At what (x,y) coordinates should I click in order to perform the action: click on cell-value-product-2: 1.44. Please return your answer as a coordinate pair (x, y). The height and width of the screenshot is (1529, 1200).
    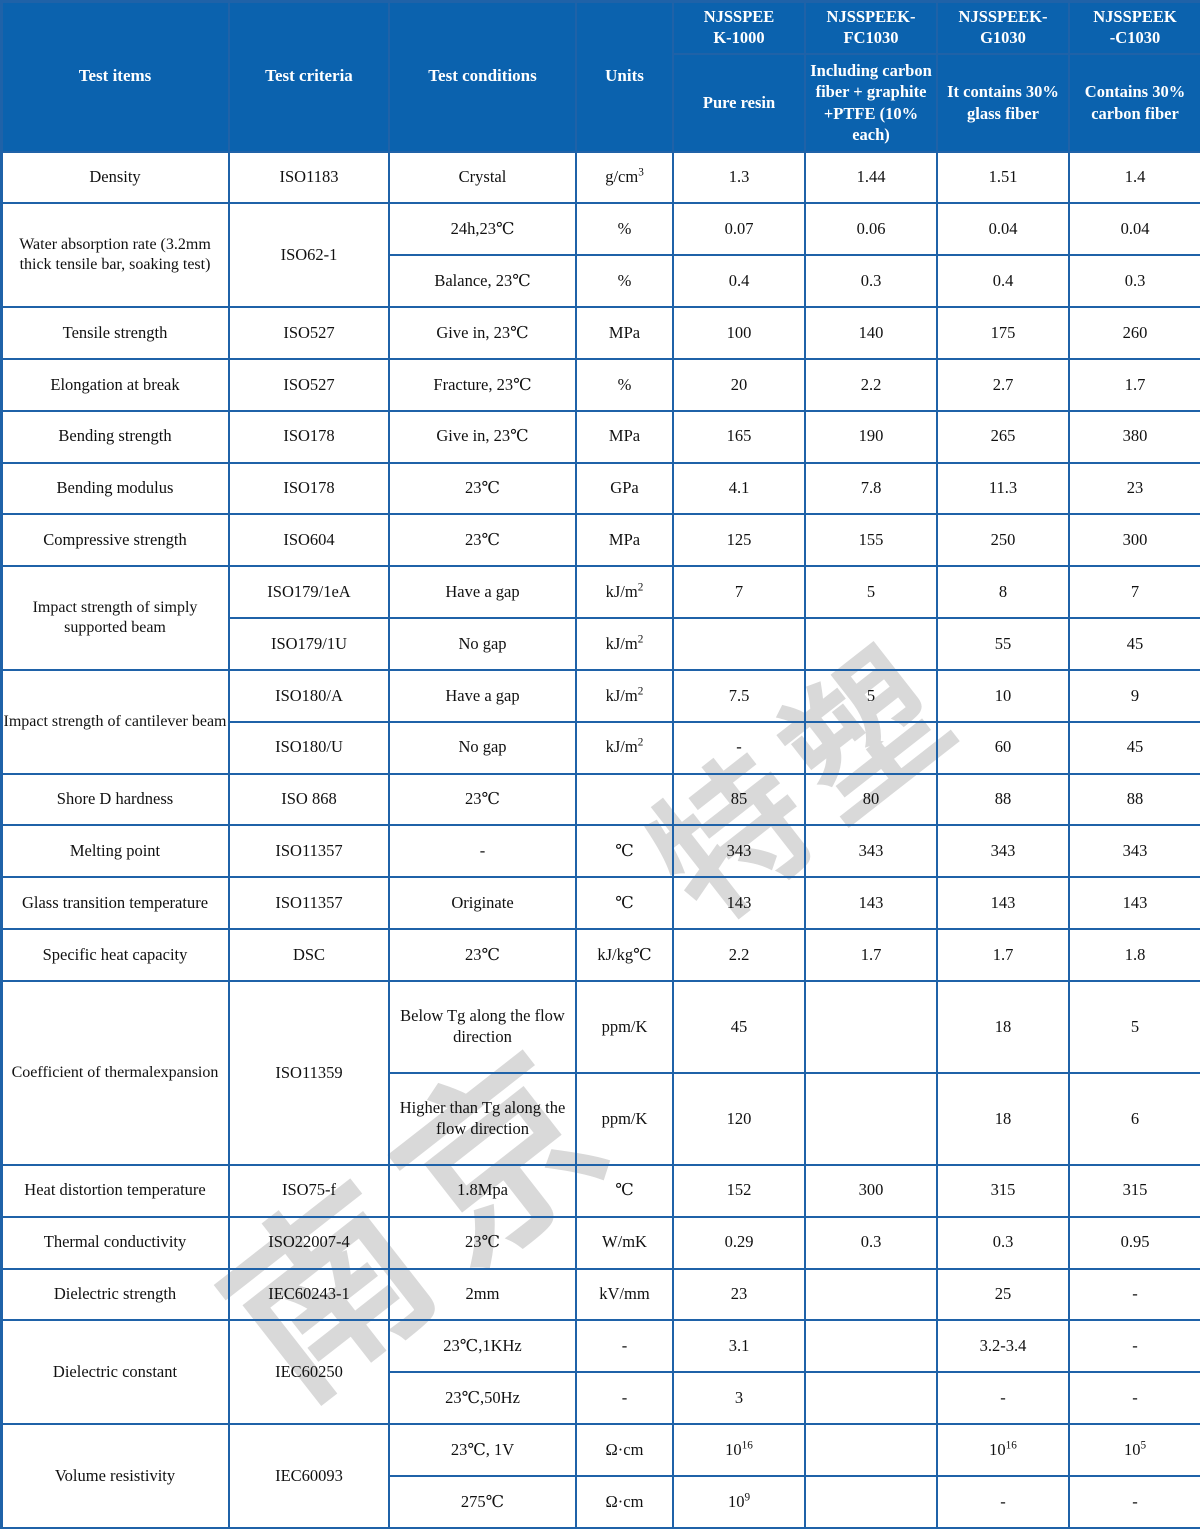
    Looking at the image, I should click on (871, 177).